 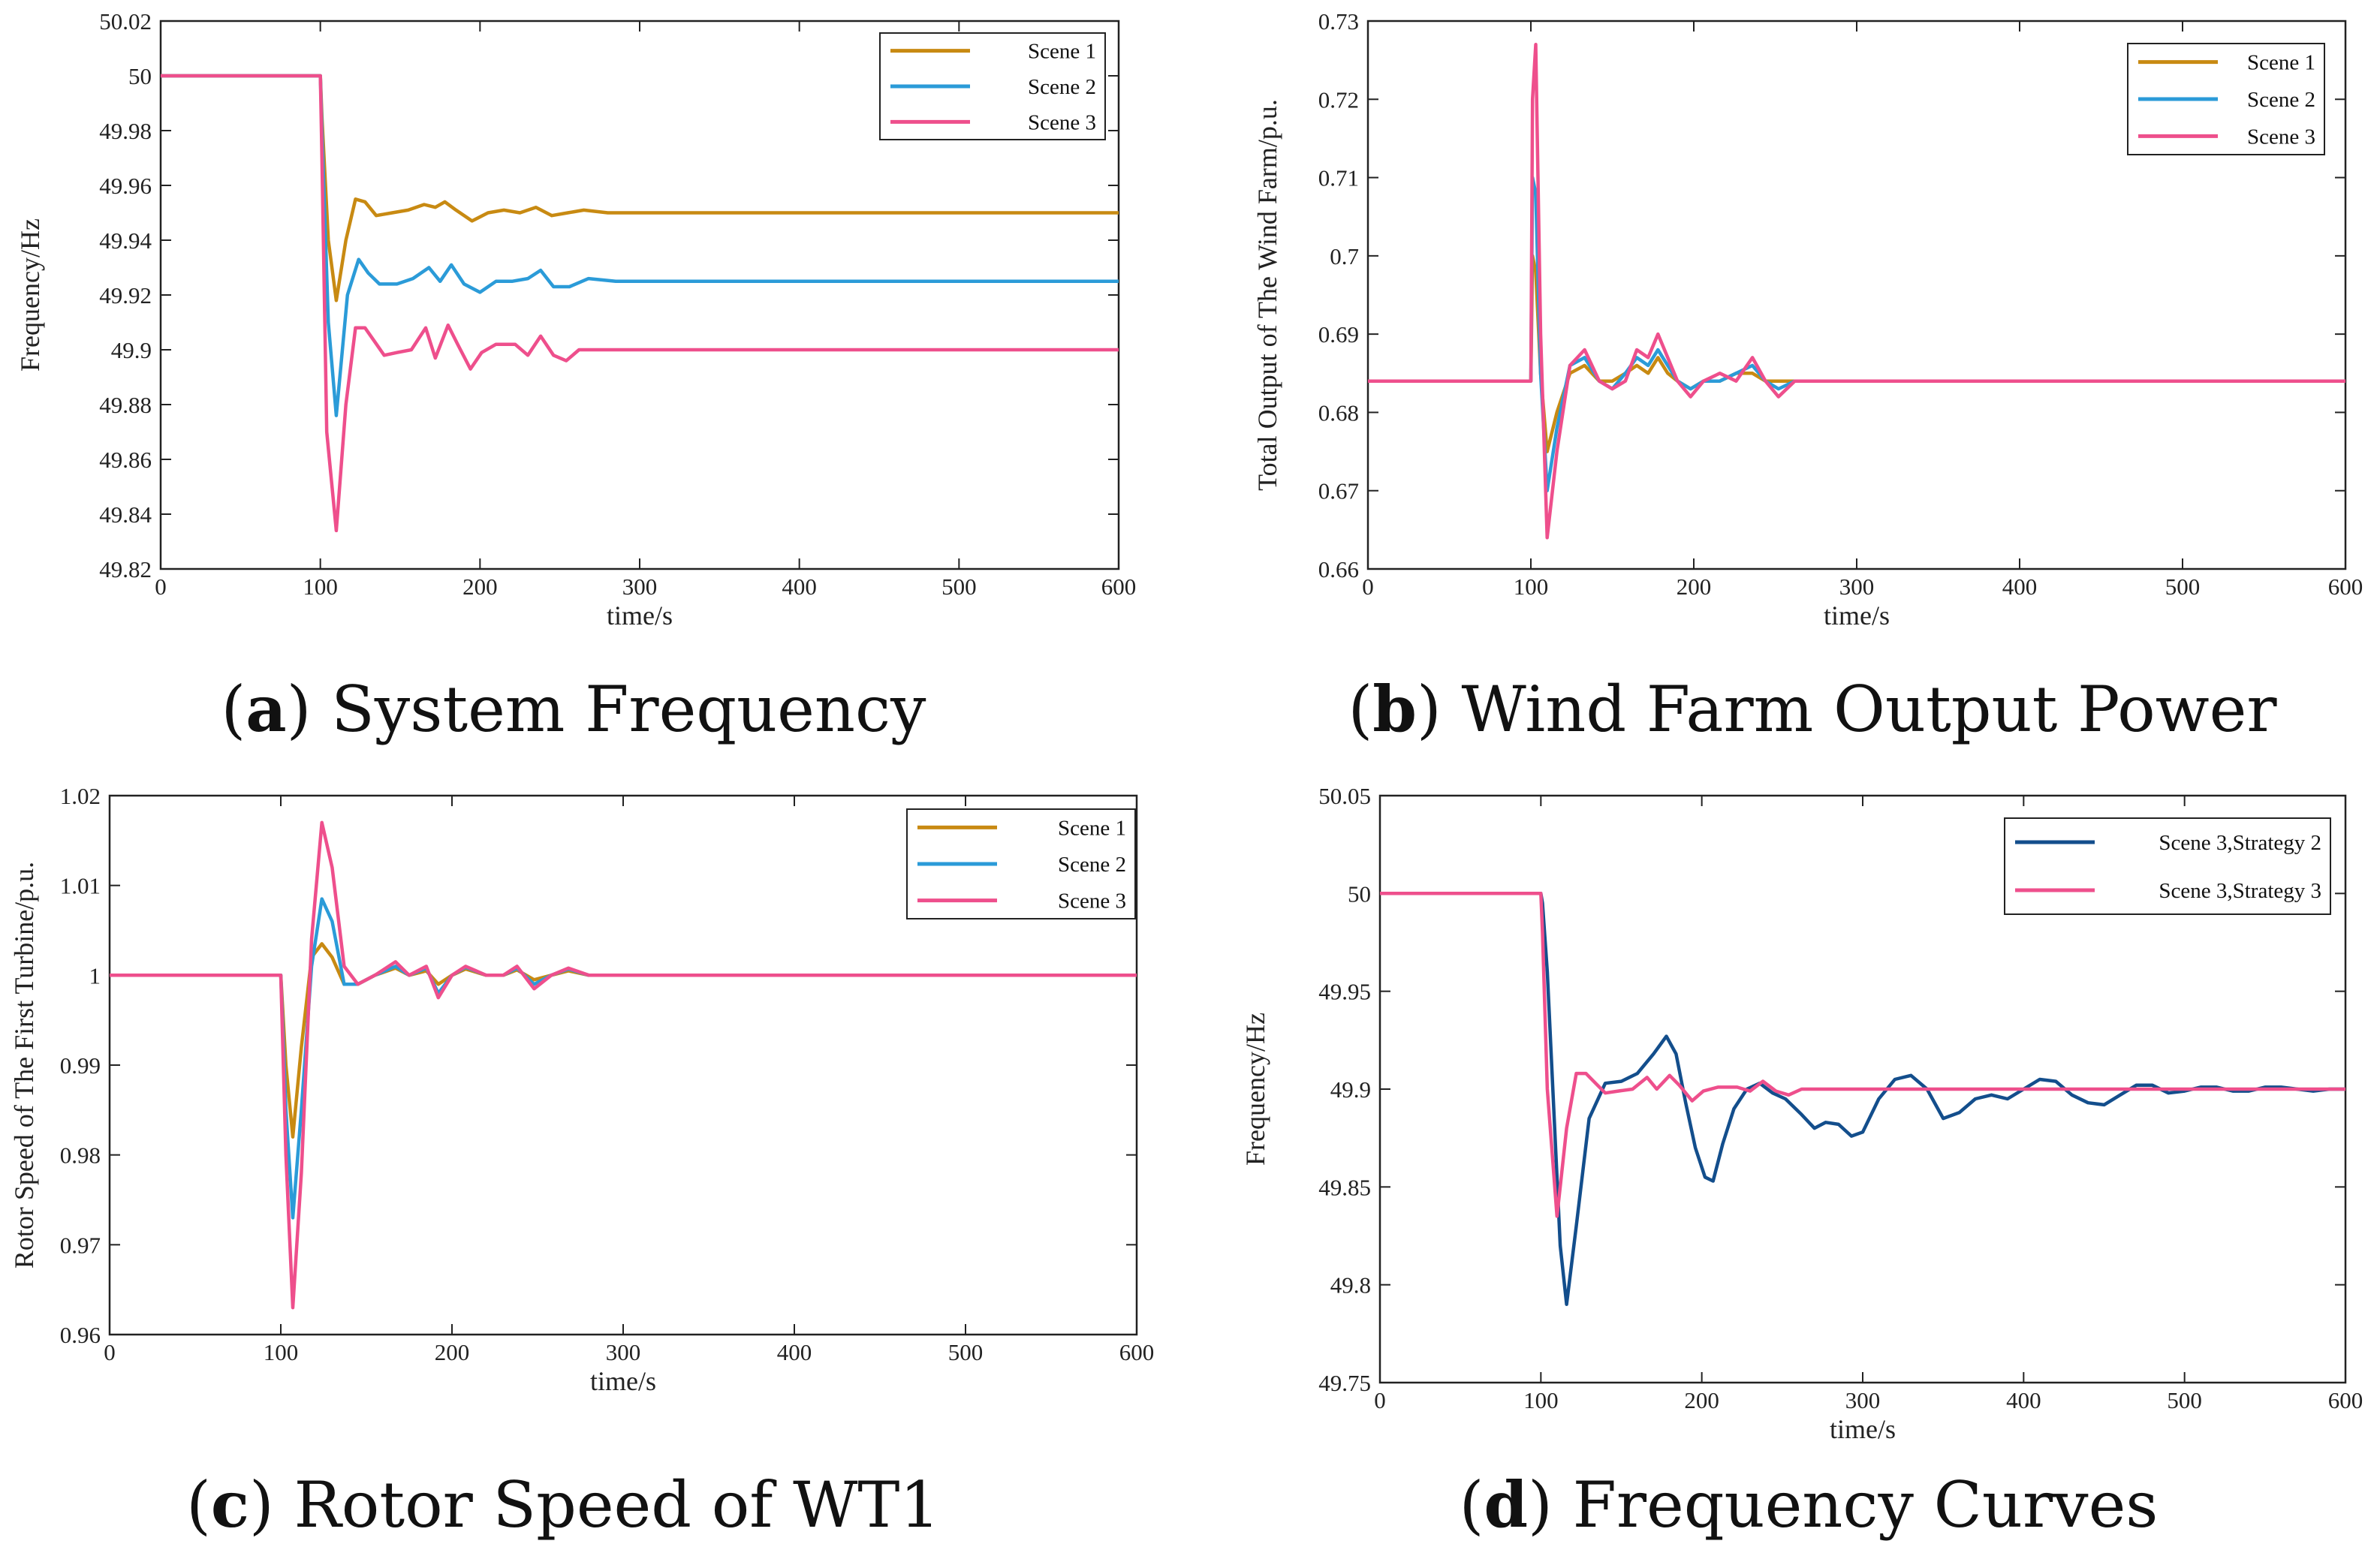 I want to click on y-tick-label: 0.69, so click(x=1338, y=334).